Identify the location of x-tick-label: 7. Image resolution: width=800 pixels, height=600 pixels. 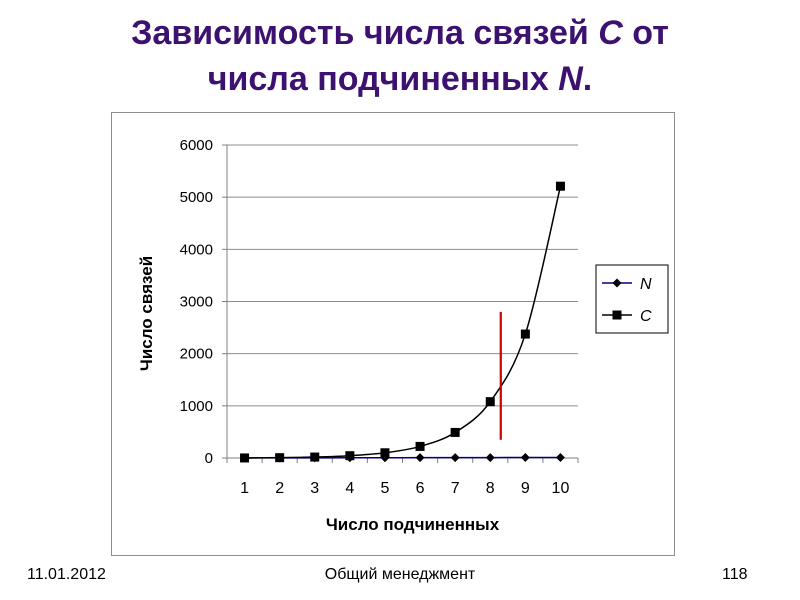
(455, 488).